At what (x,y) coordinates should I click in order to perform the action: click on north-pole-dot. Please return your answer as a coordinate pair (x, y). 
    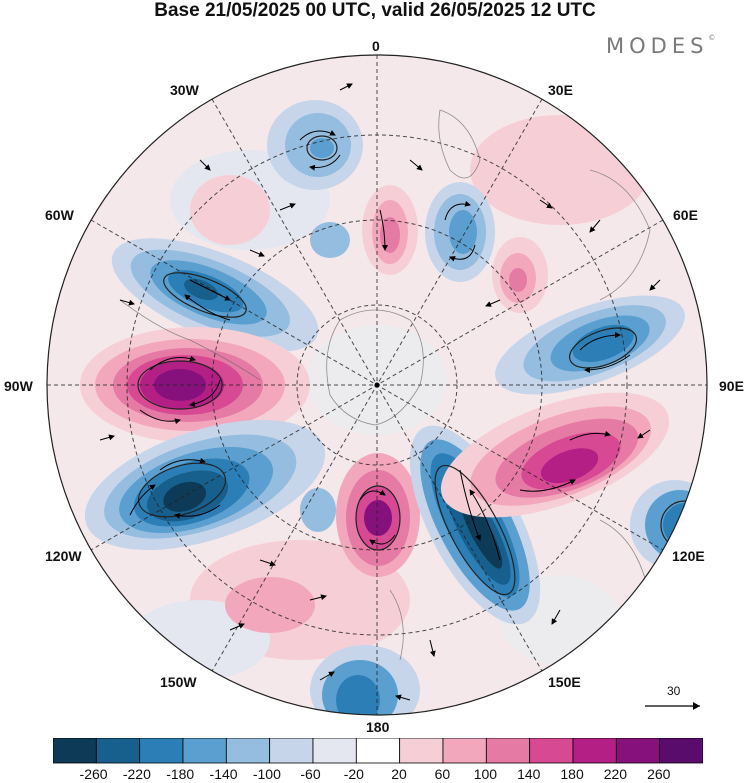
    Looking at the image, I should click on (377, 385).